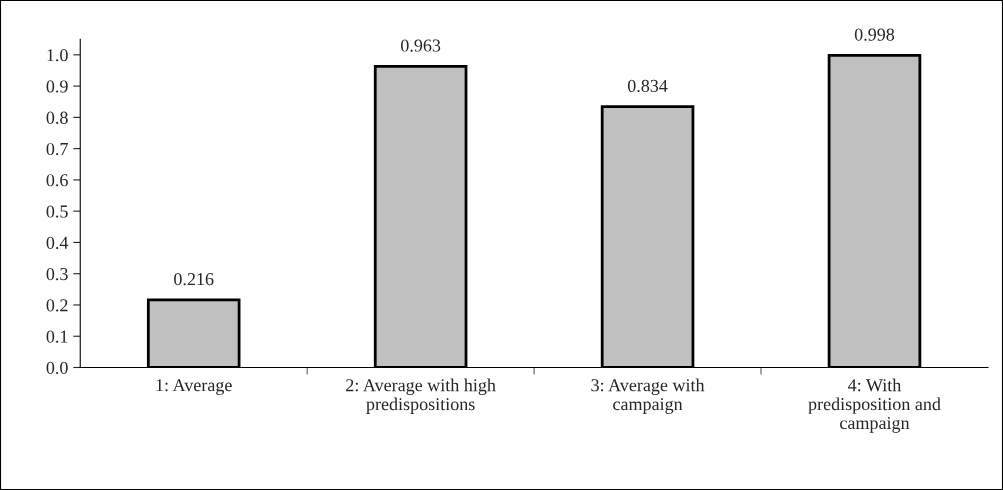  What do you see at coordinates (421, 45) in the screenshot?
I see `data-label: 0.963` at bounding box center [421, 45].